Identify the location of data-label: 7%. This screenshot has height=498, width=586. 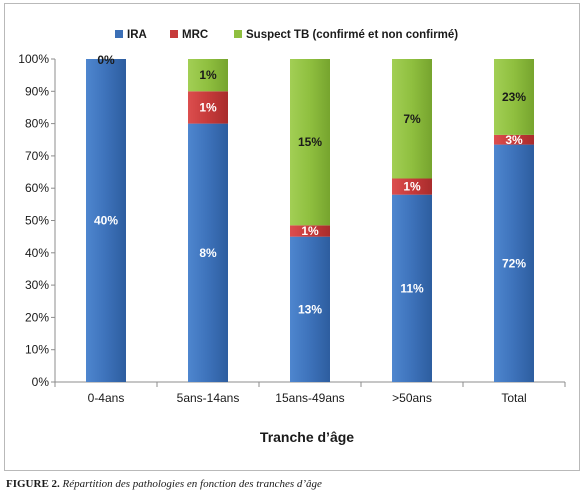
(412, 119).